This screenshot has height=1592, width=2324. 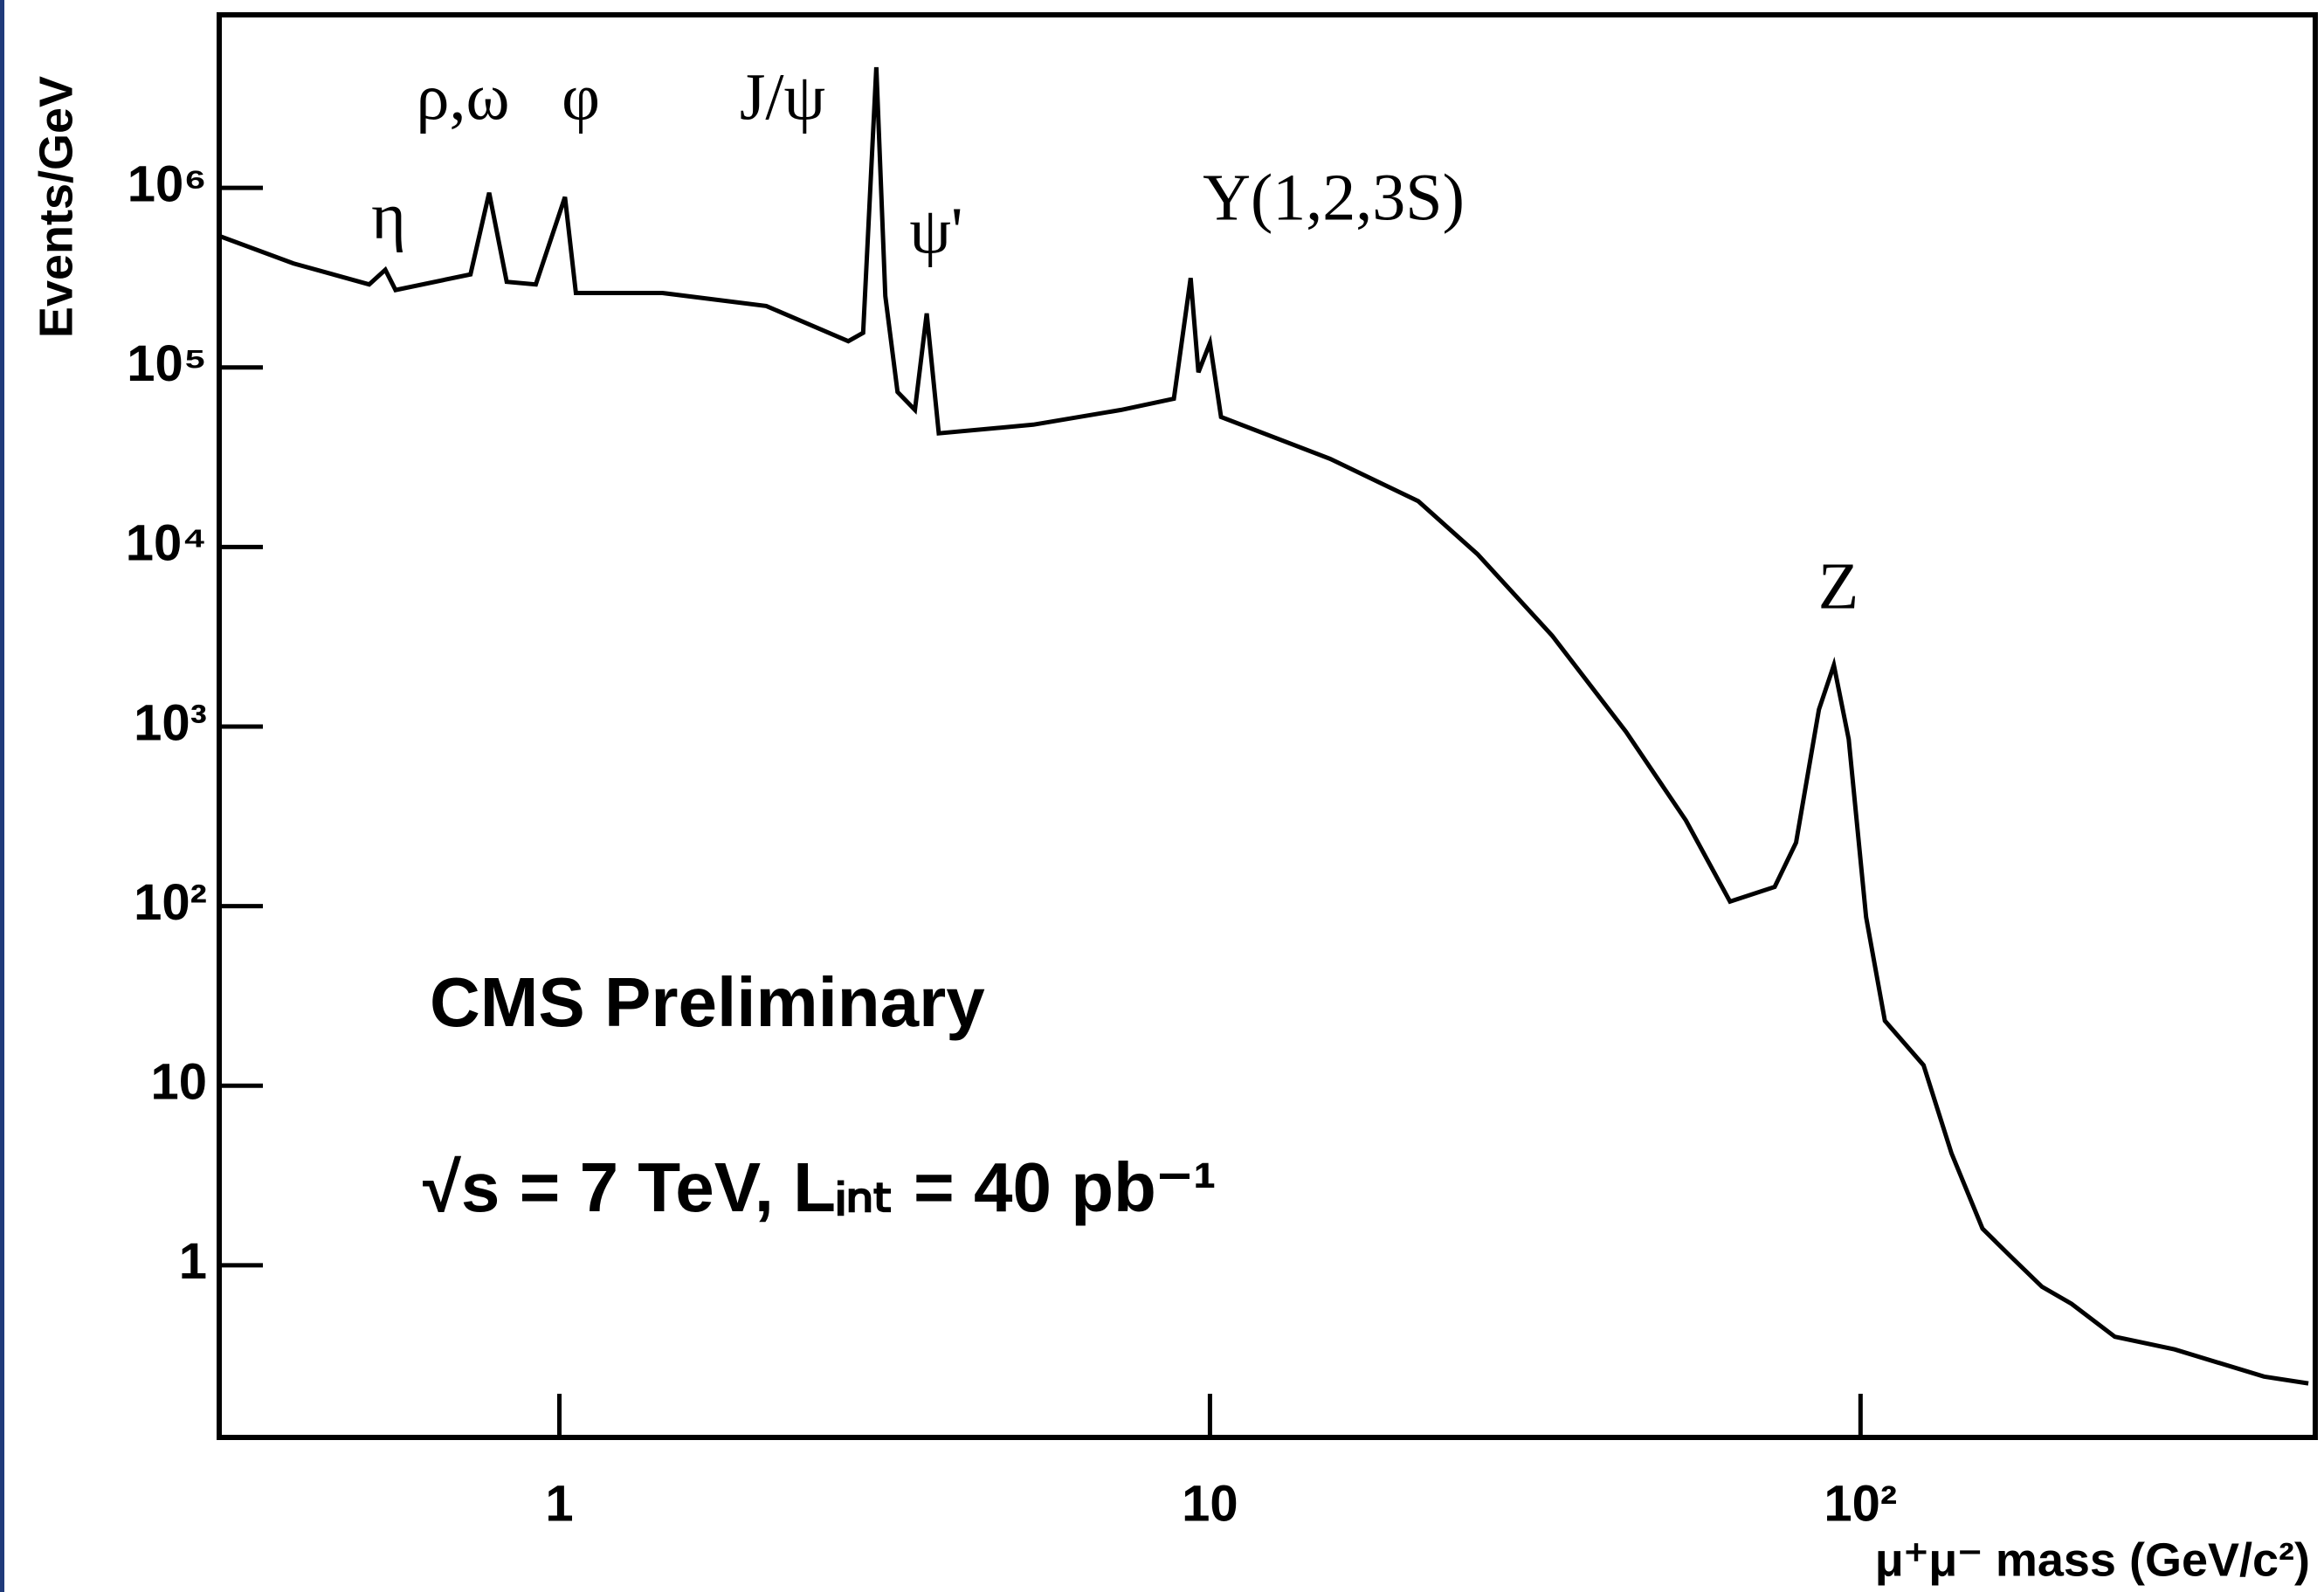 I want to click on y-tick-label: 10², so click(x=170, y=903).